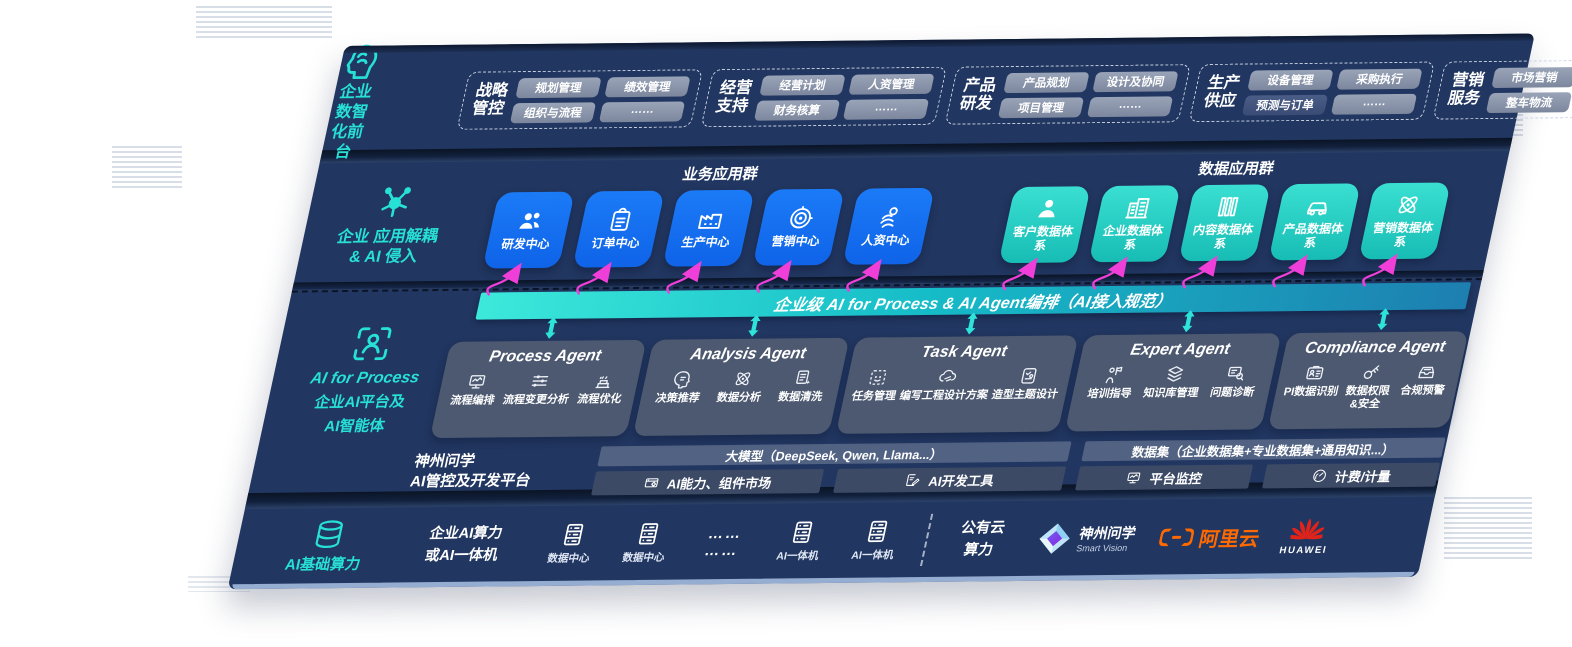  Describe the element at coordinates (681, 379) in the screenshot. I see `head-idea-icon` at that location.